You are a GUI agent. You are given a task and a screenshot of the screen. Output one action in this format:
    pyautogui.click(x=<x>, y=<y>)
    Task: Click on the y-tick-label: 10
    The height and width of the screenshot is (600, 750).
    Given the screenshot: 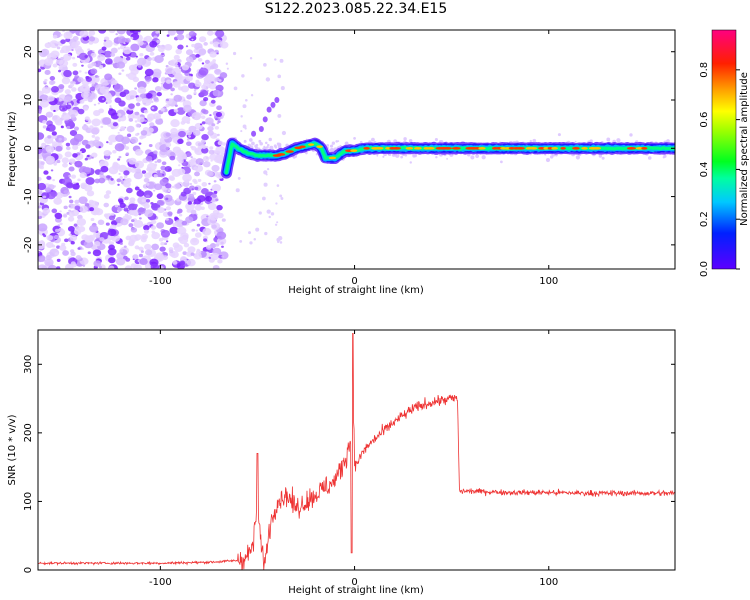 What is the action you would take?
    pyautogui.click(x=28, y=100)
    